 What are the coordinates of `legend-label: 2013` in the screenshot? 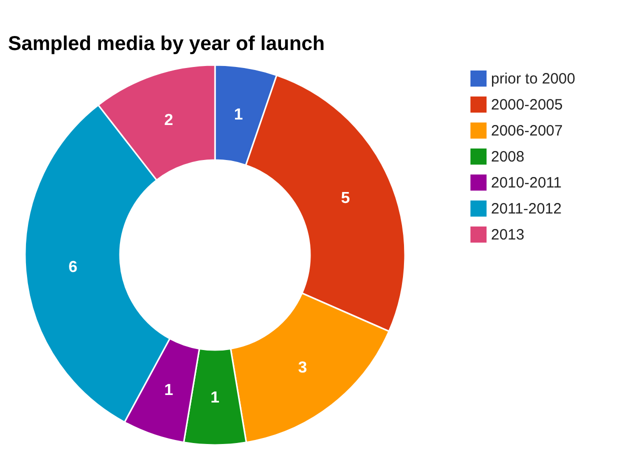 It's located at (507, 235).